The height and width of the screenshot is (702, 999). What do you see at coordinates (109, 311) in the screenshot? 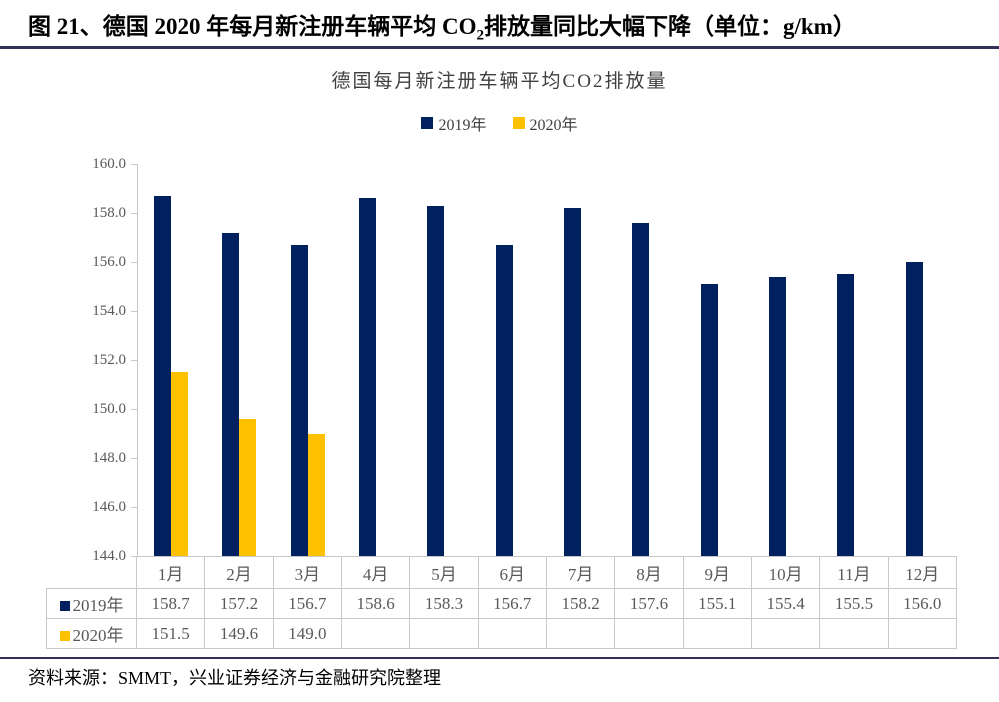
I see `y-axis-label: 154.0` at bounding box center [109, 311].